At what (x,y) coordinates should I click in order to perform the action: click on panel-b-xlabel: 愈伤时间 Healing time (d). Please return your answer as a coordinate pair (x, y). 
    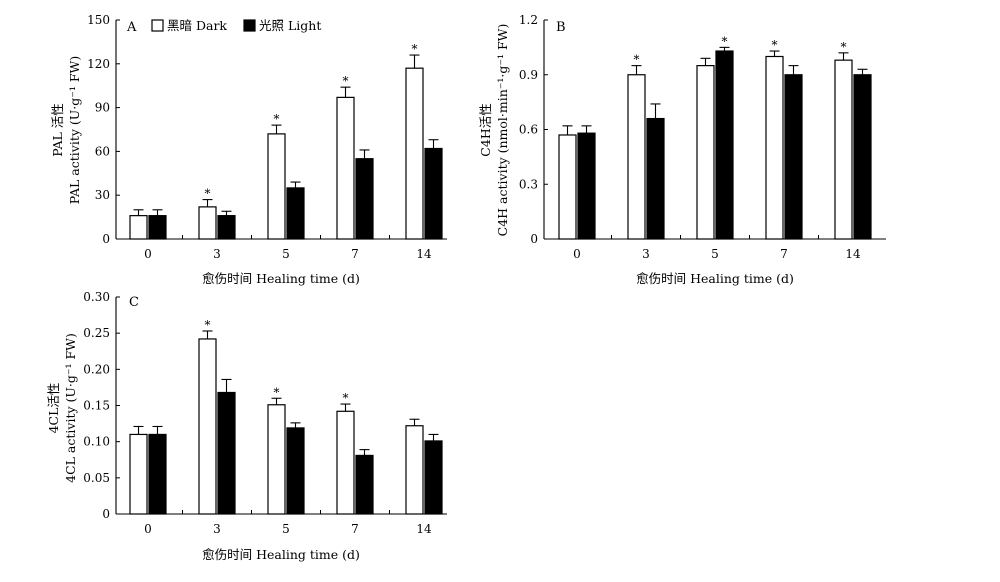
    Looking at the image, I should click on (715, 278).